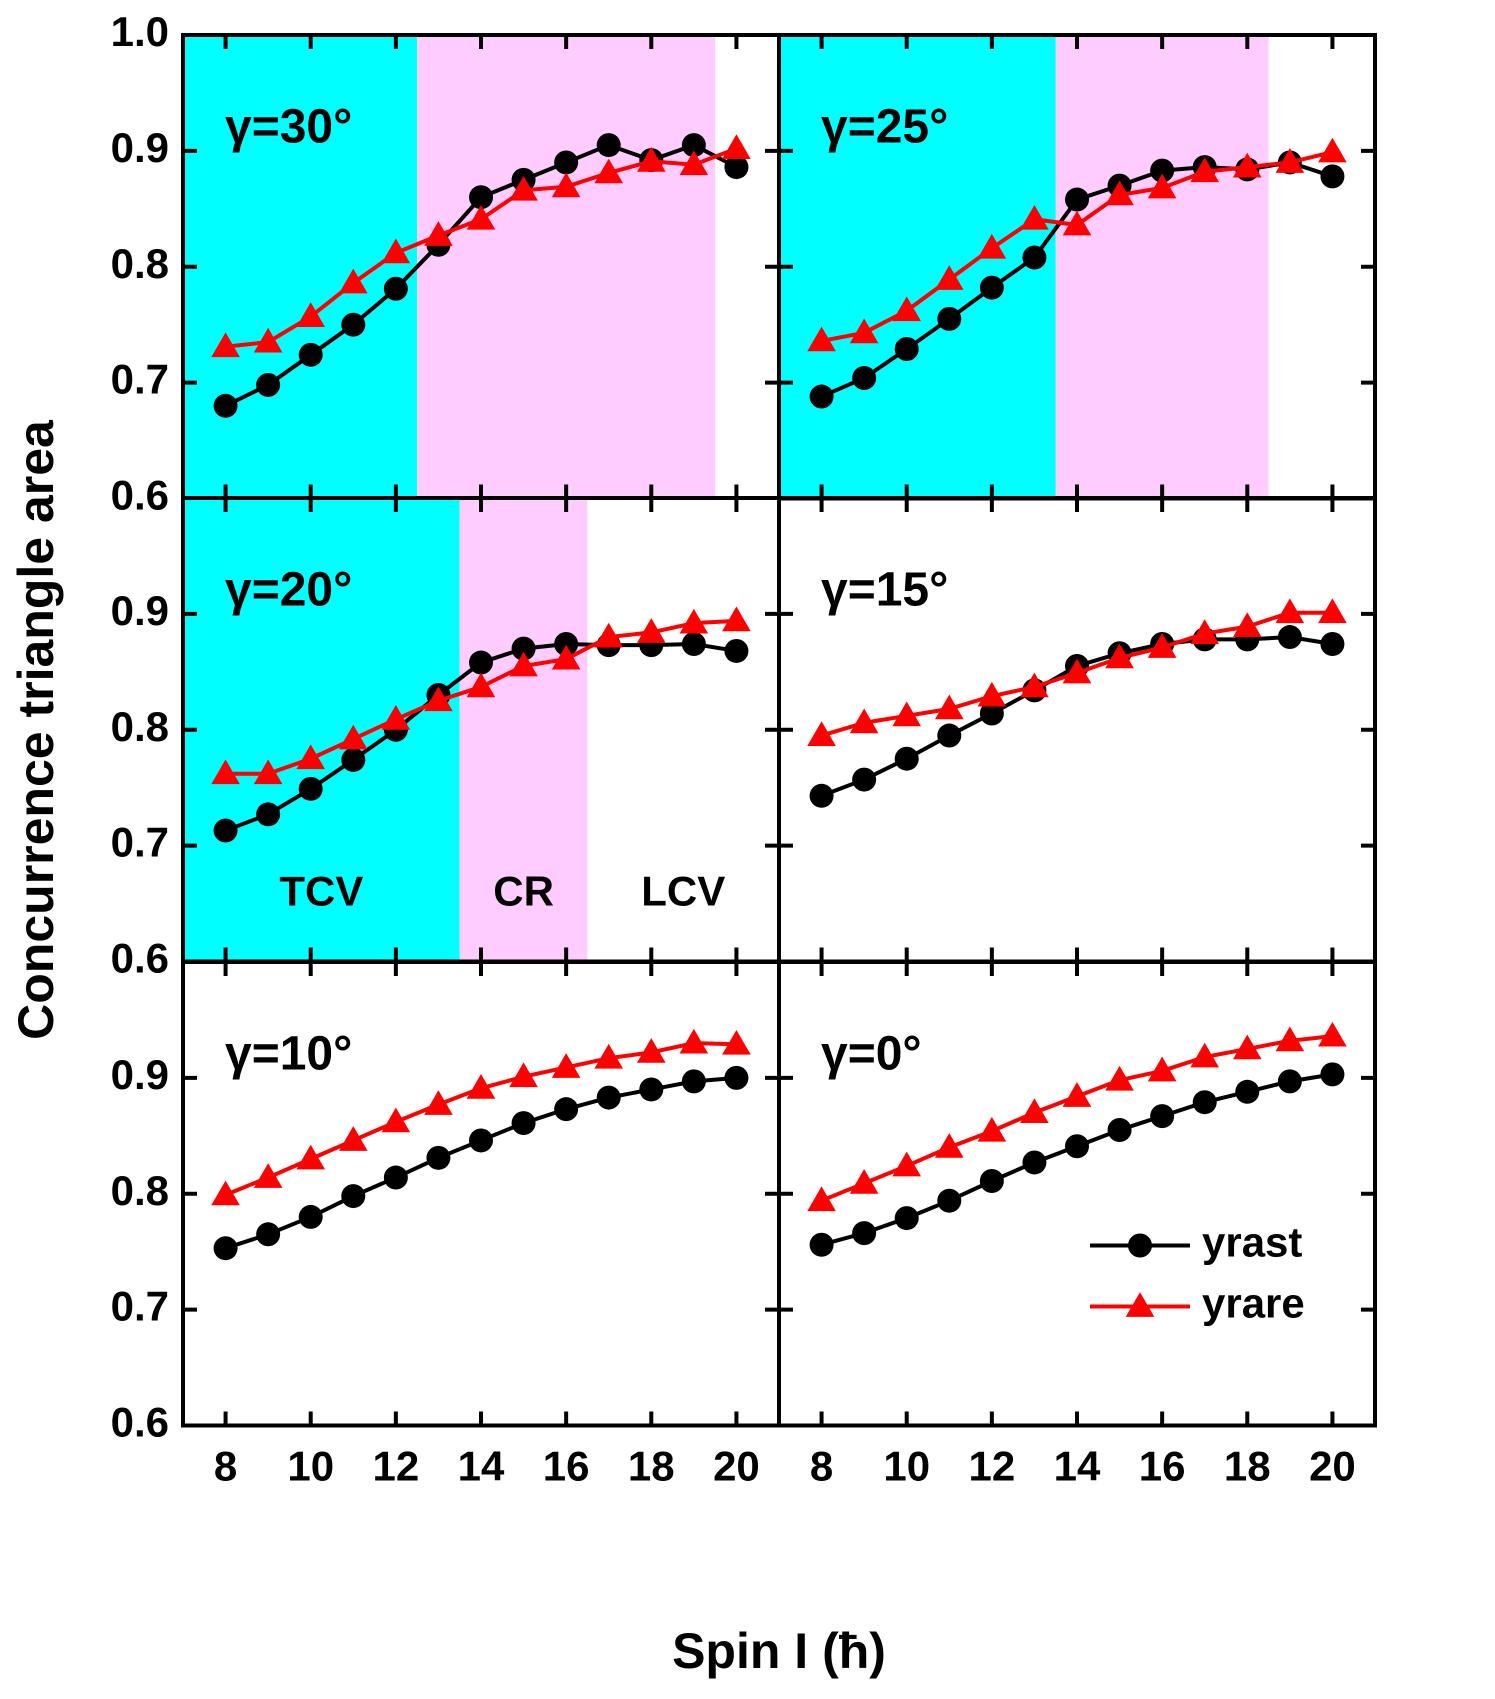 The height and width of the screenshot is (1699, 1495). What do you see at coordinates (1077, 1194) in the screenshot?
I see `panel-frame` at bounding box center [1077, 1194].